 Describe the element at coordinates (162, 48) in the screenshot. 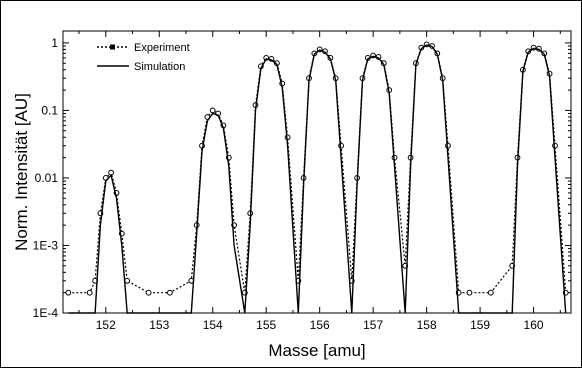

I see `legend-experiment-label: Experiment` at that location.